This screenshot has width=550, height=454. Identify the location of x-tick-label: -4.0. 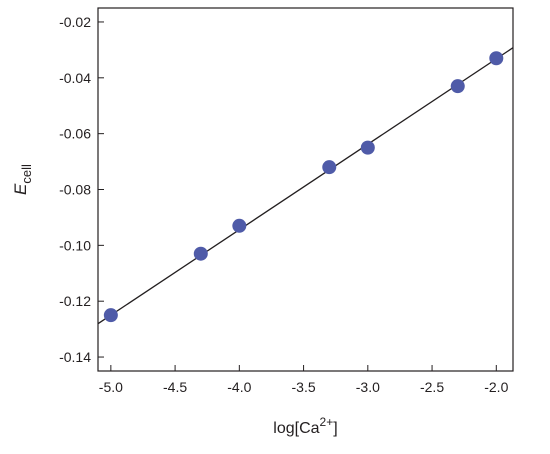
(239, 387).